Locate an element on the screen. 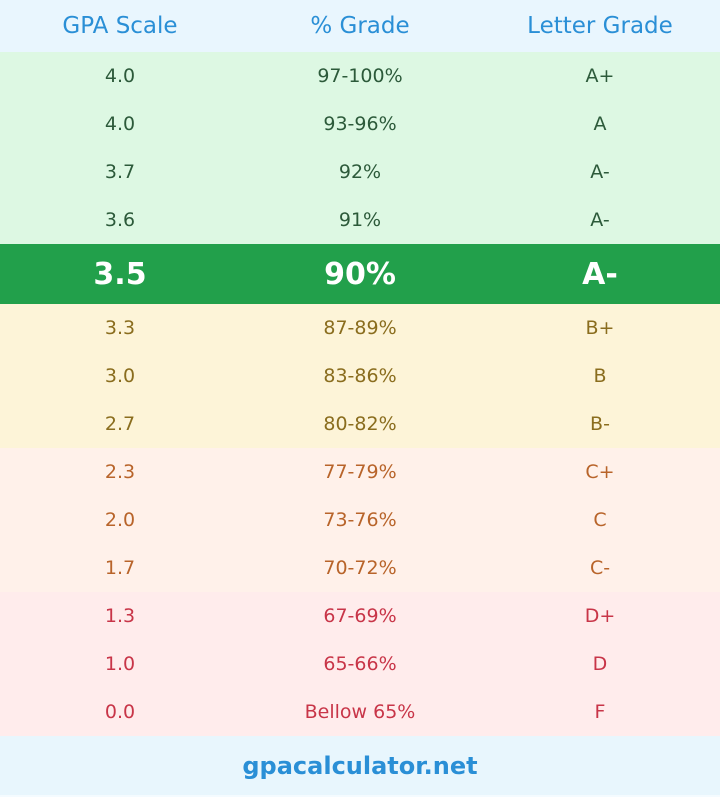 This screenshot has height=797, width=720. percent-cell: 70-72% is located at coordinates (360, 568).